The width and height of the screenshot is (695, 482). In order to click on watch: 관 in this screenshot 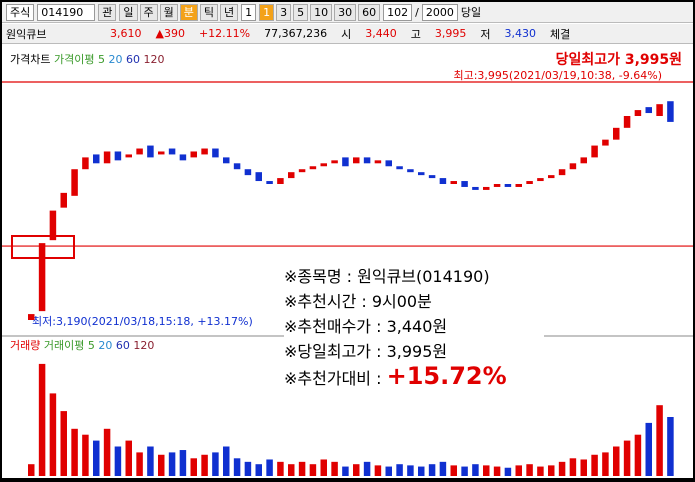, I will do `click(107, 12)`.